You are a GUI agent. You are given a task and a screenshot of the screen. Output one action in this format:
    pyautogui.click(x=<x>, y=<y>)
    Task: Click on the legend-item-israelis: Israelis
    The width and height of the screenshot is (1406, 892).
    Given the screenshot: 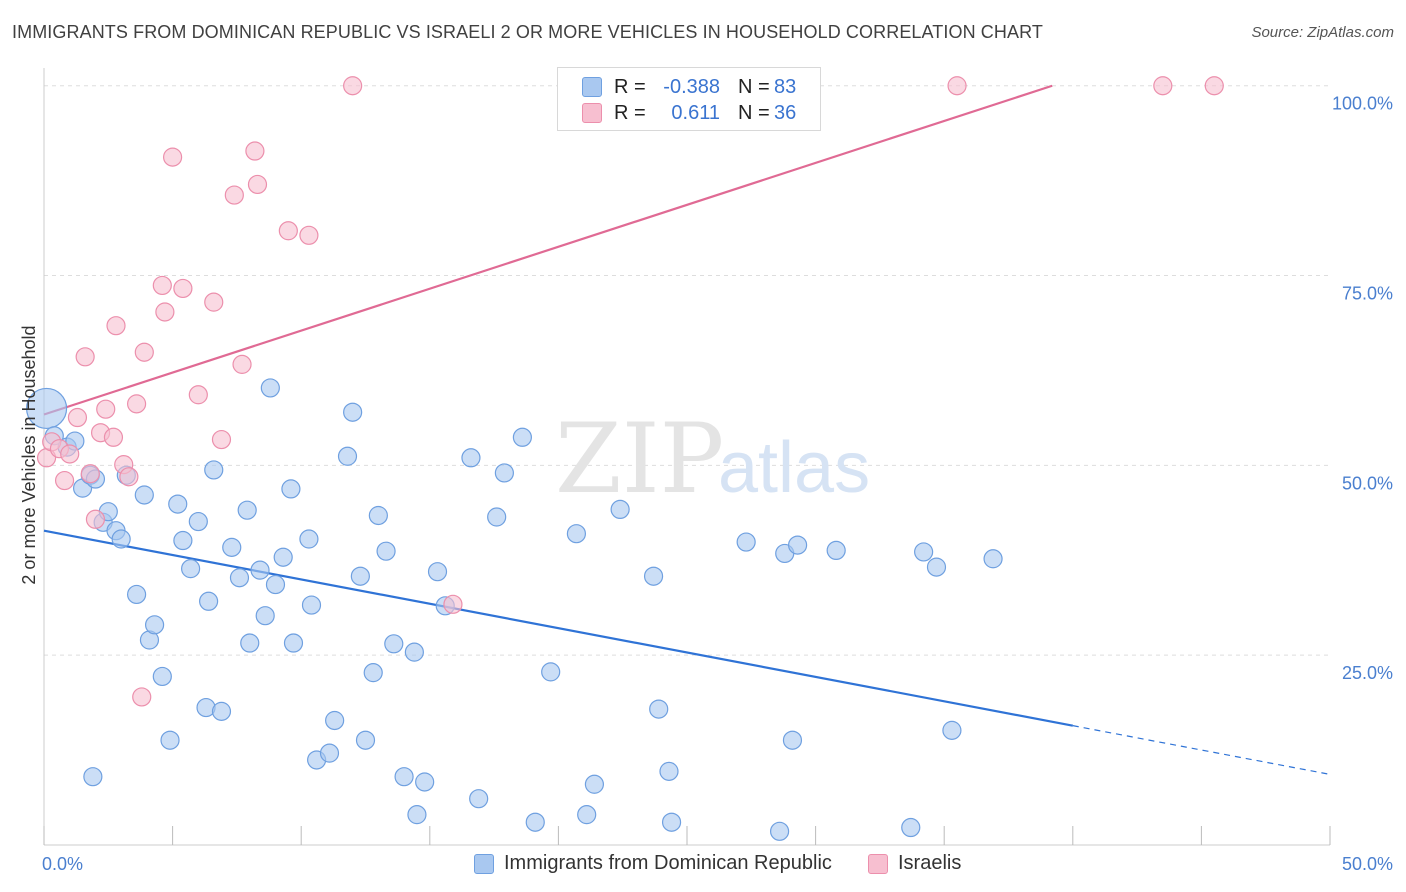 What is the action you would take?
    pyautogui.click(x=914, y=863)
    